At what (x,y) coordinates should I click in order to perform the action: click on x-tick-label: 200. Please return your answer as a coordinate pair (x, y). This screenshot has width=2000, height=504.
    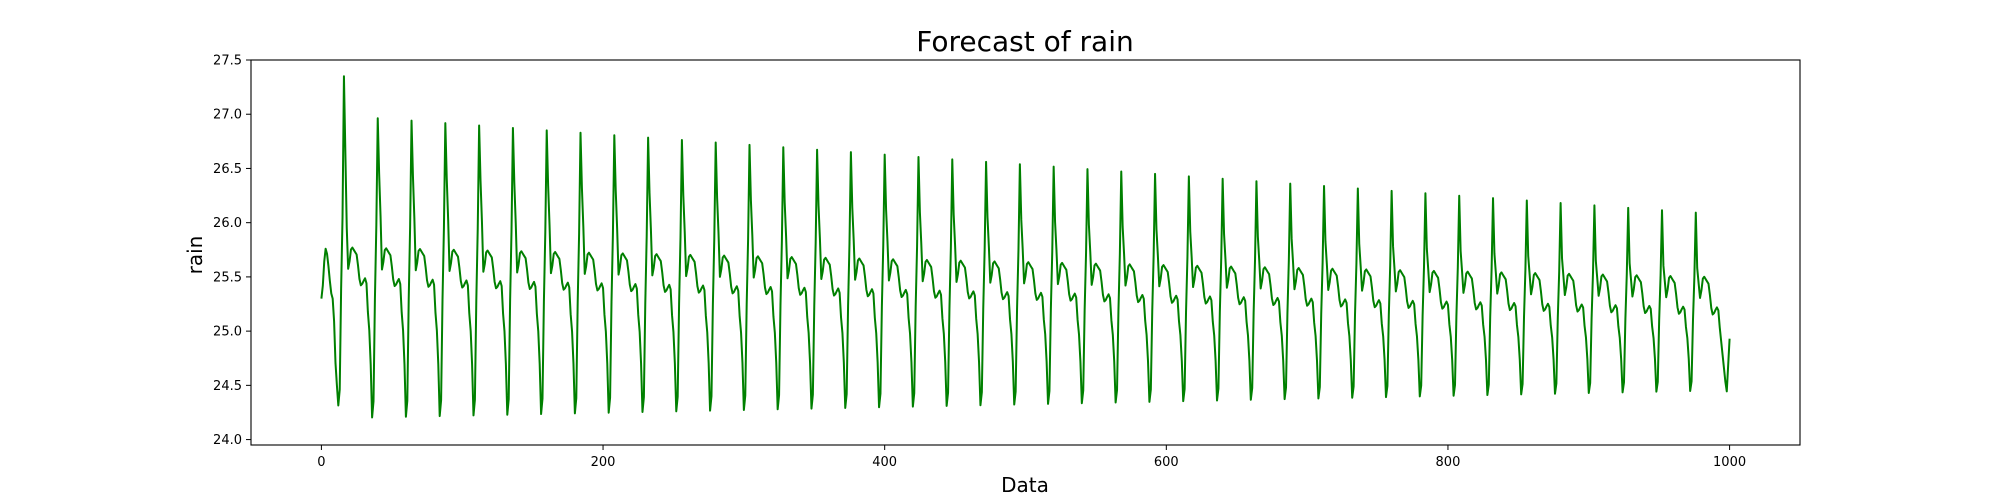
    Looking at the image, I should click on (603, 462).